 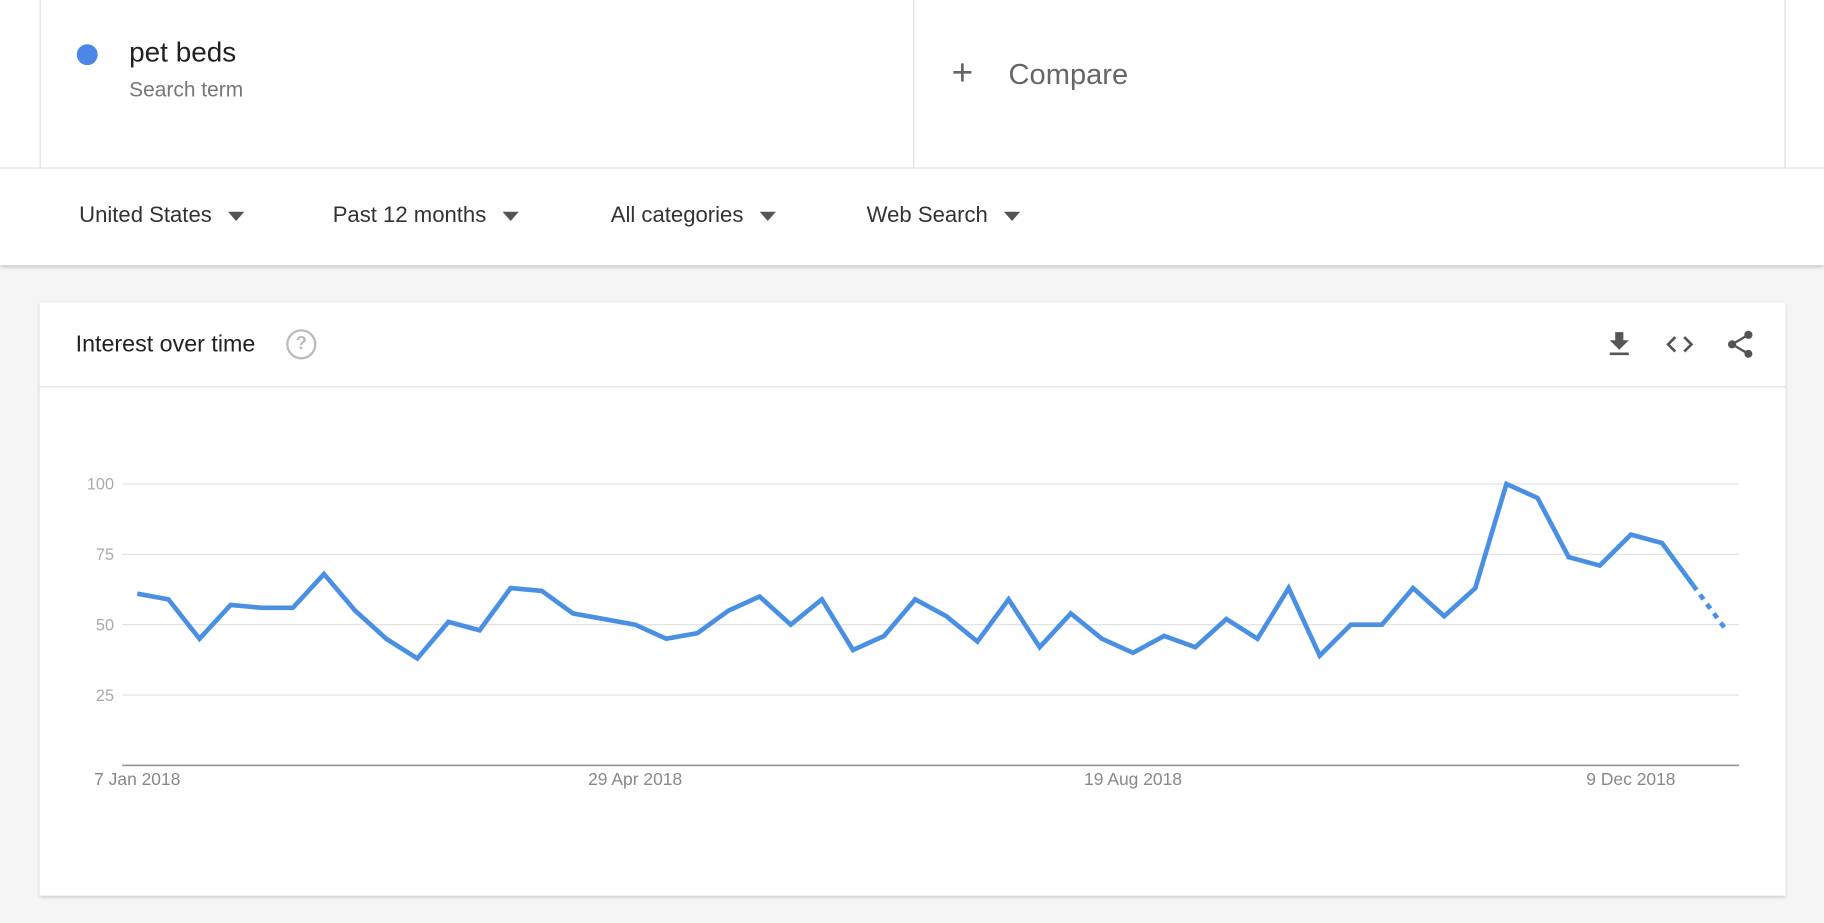 What do you see at coordinates (186, 89) in the screenshot?
I see `search-term-label: Search term` at bounding box center [186, 89].